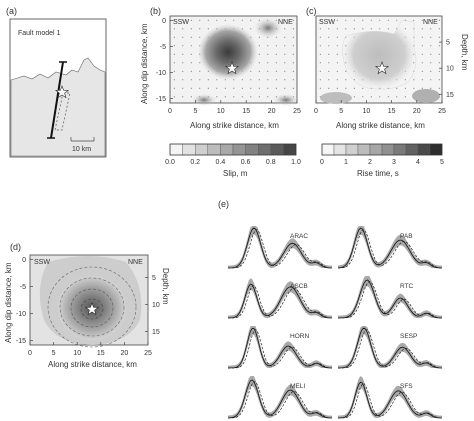  I want to click on panel-d-right-label: Depth, km, so click(165, 286).